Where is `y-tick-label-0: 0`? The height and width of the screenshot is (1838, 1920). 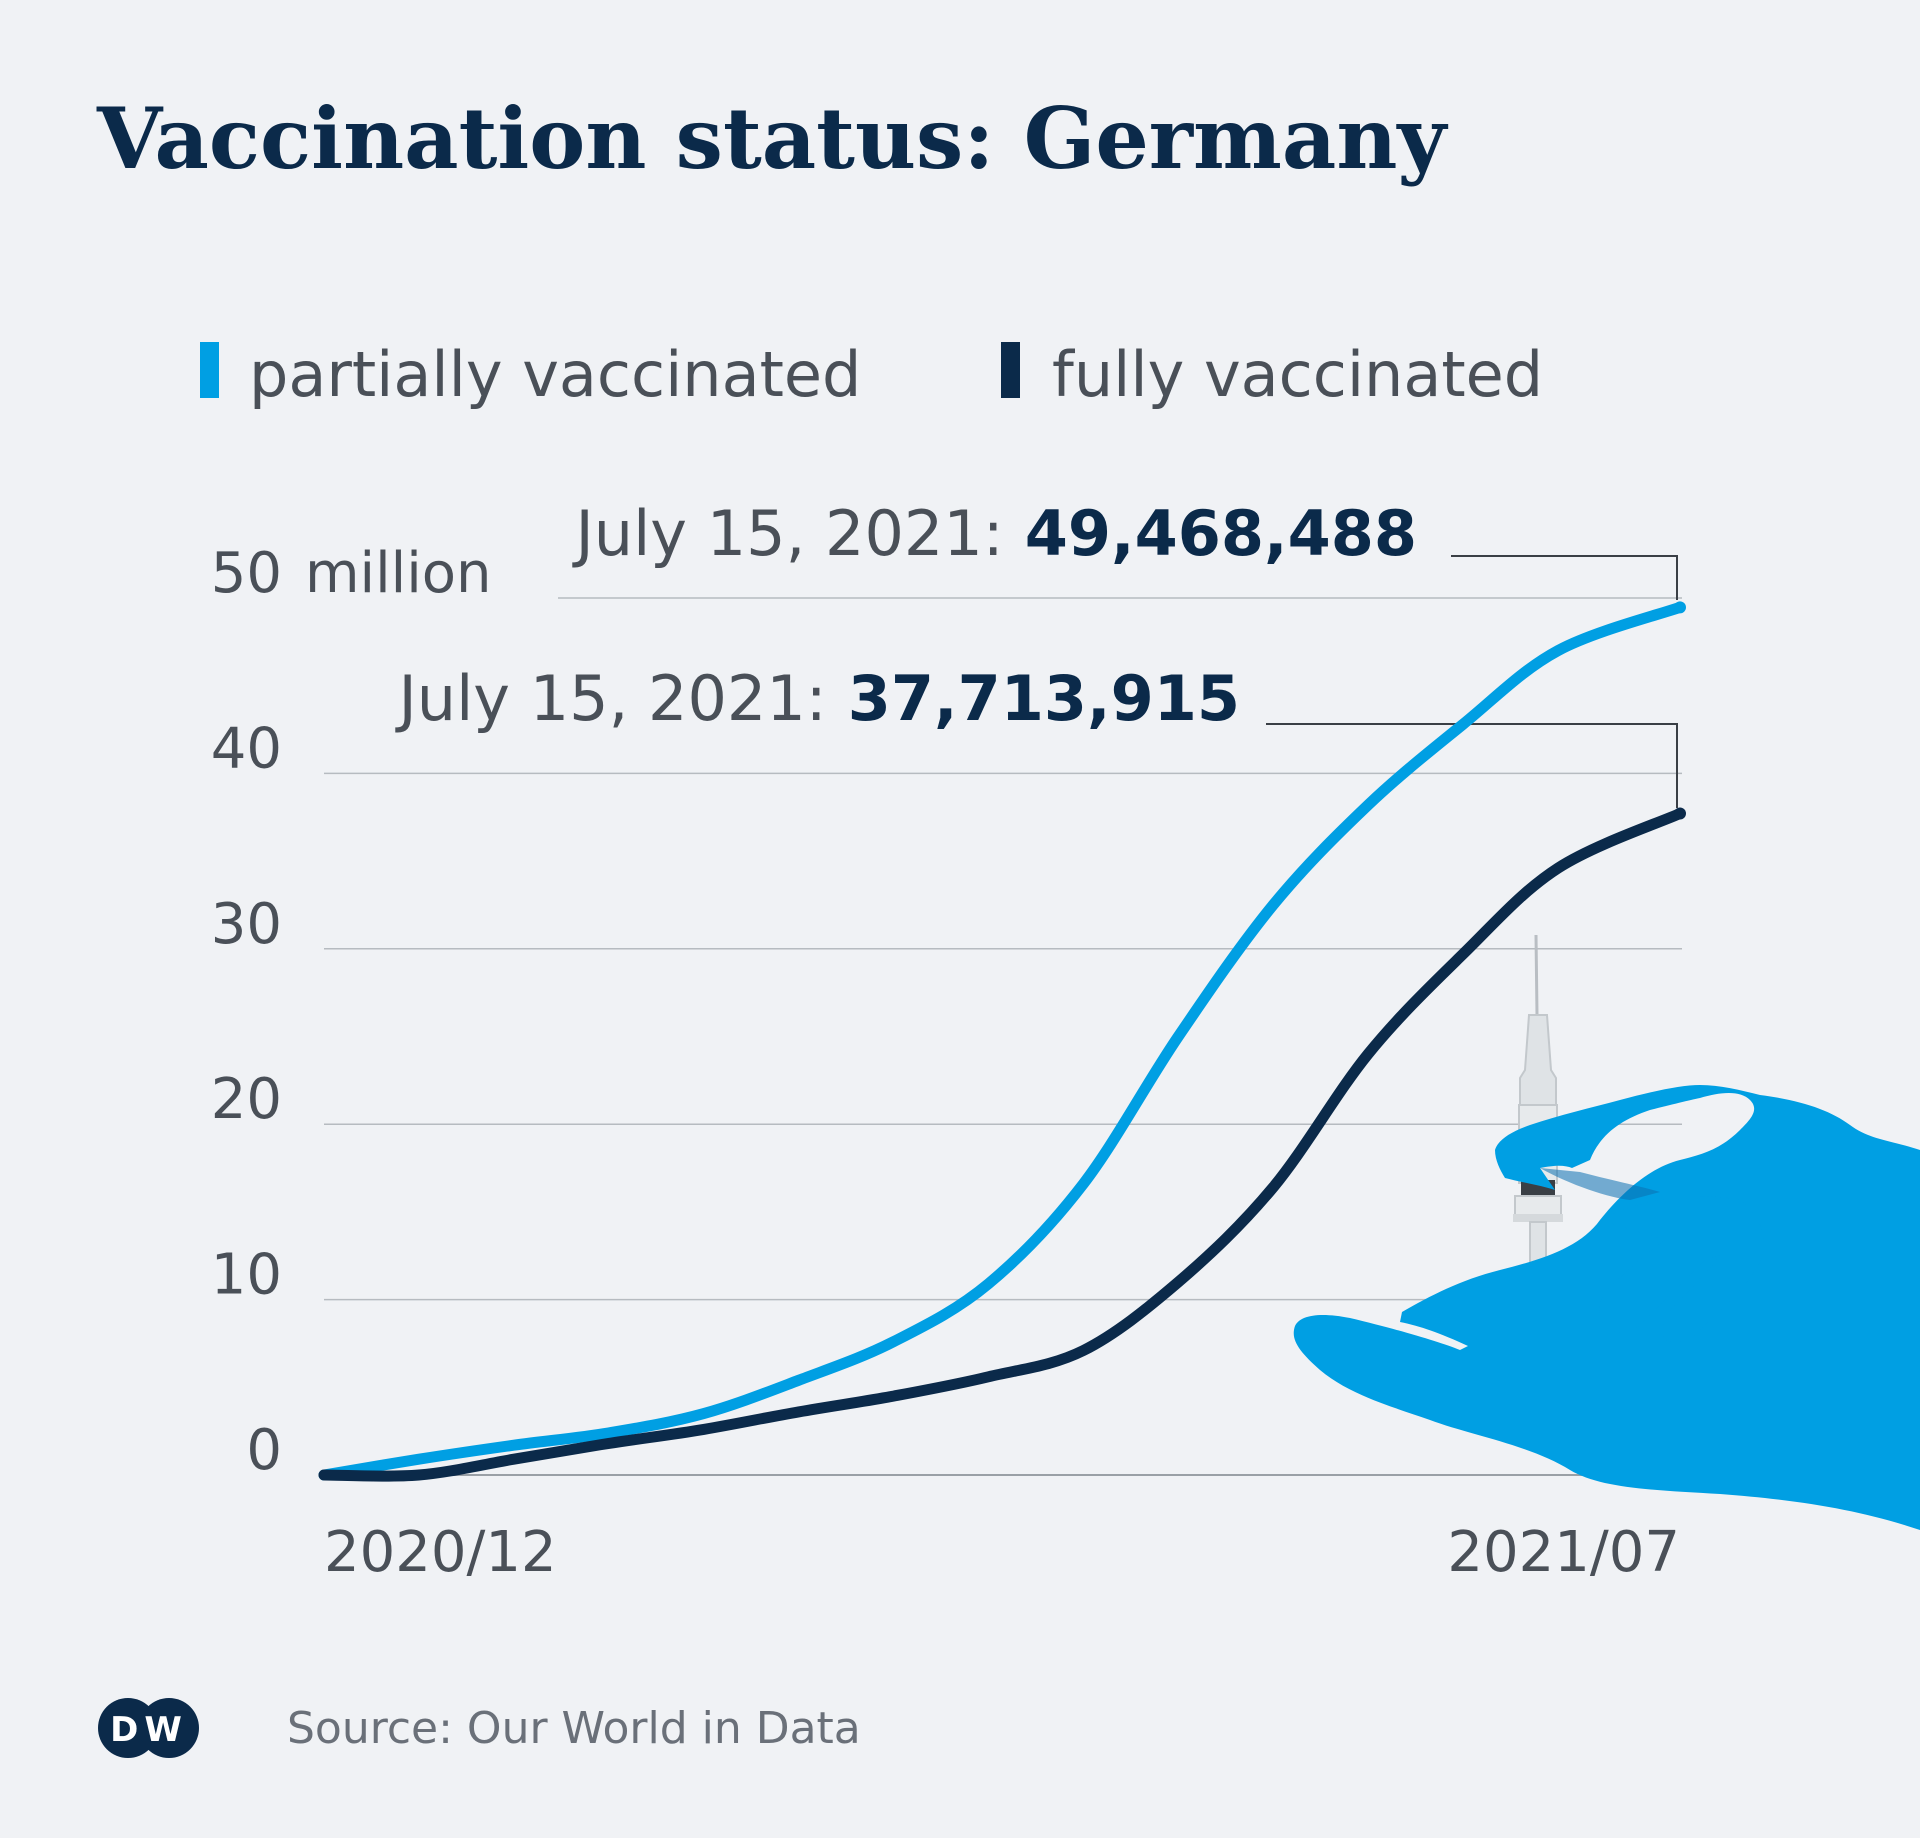
y-tick-label-0: 0 is located at coordinates (264, 1450).